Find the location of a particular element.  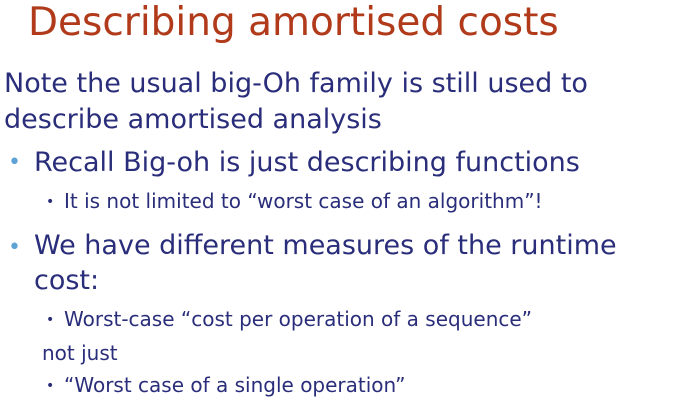

bullet-2-sub-2-text: “Worst case of a single operation” is located at coordinates (235, 385).